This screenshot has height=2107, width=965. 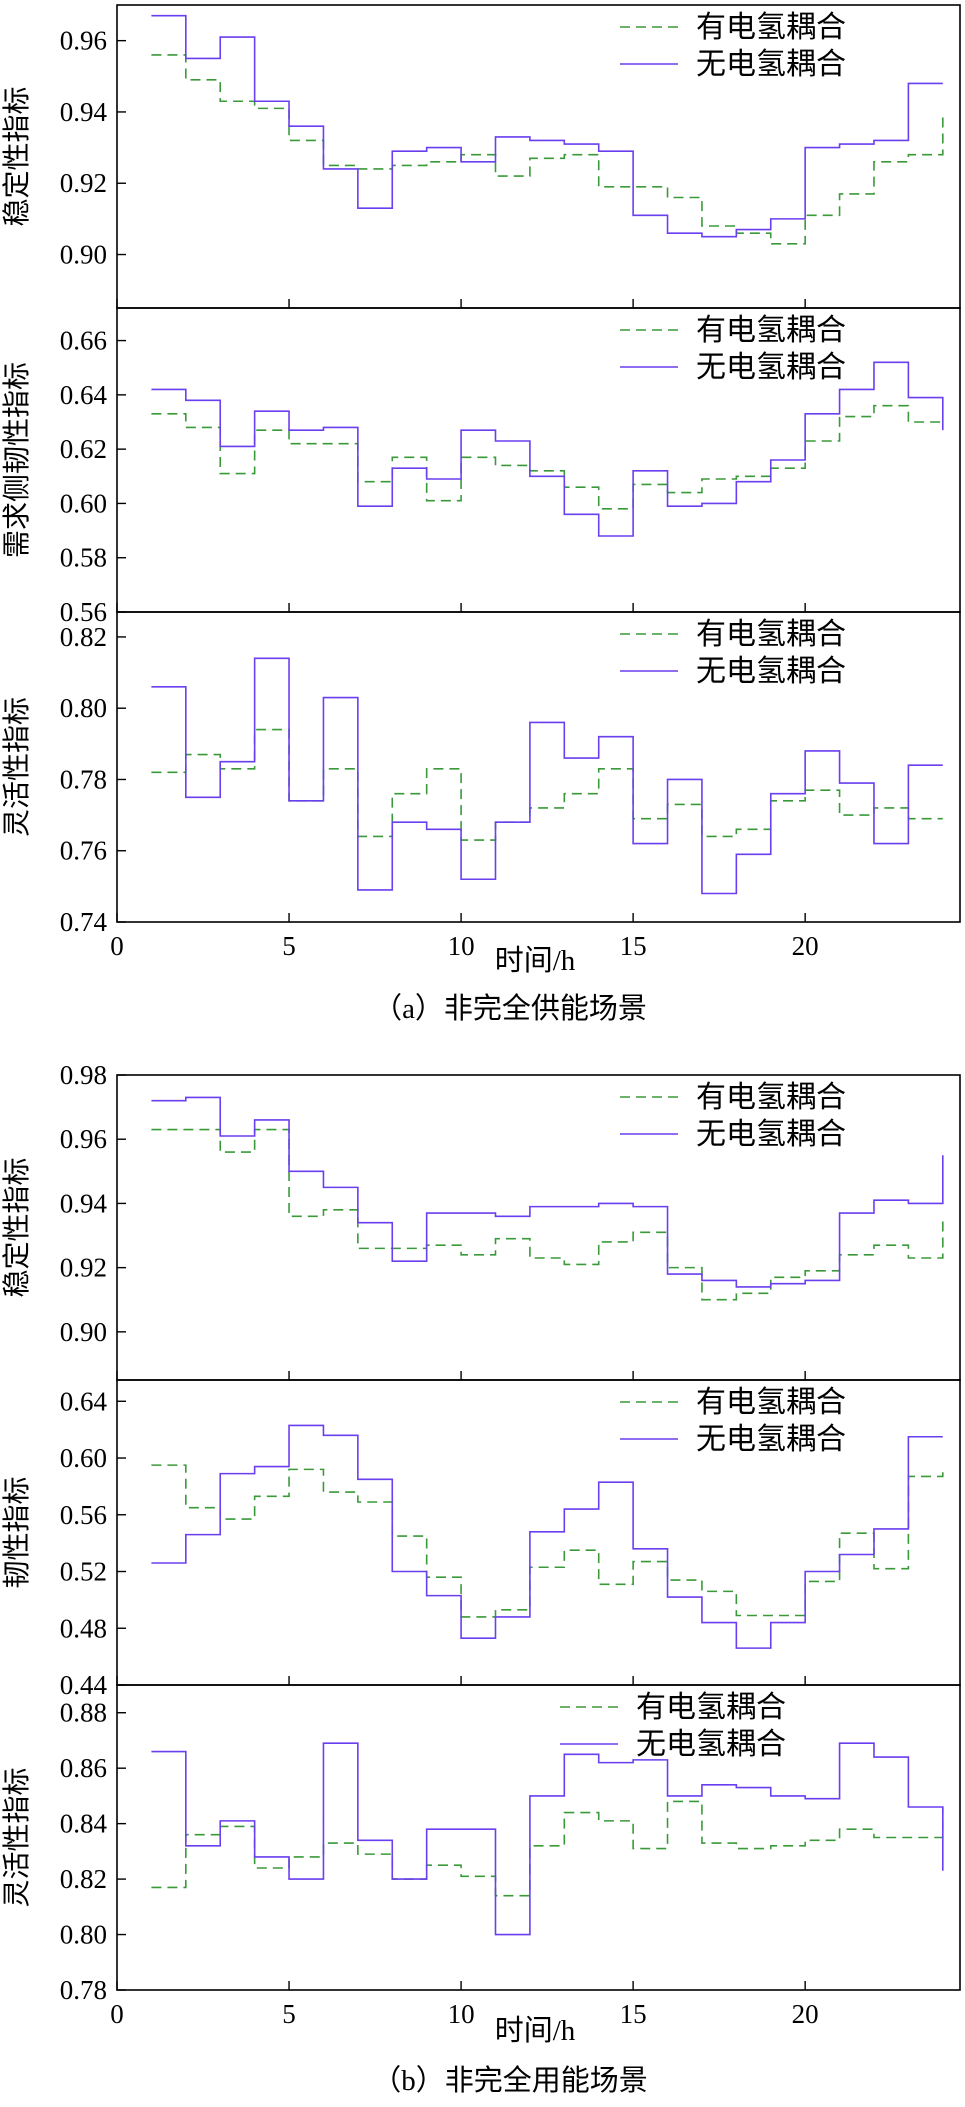 I want to click on y-tick-label: 0.48, so click(x=83, y=1628).